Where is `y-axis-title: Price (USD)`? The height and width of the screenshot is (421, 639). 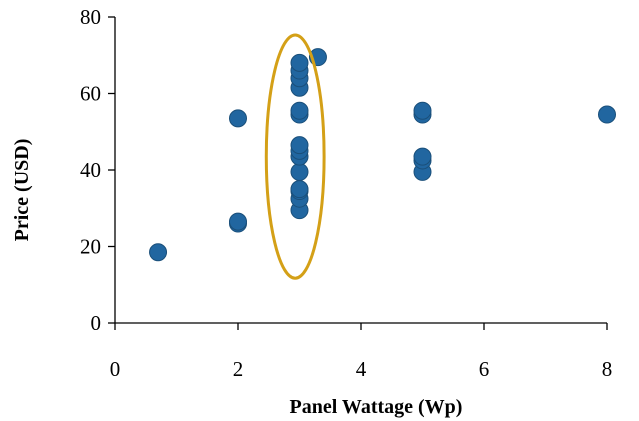
y-axis-title: Price (USD) is located at coordinates (22, 190).